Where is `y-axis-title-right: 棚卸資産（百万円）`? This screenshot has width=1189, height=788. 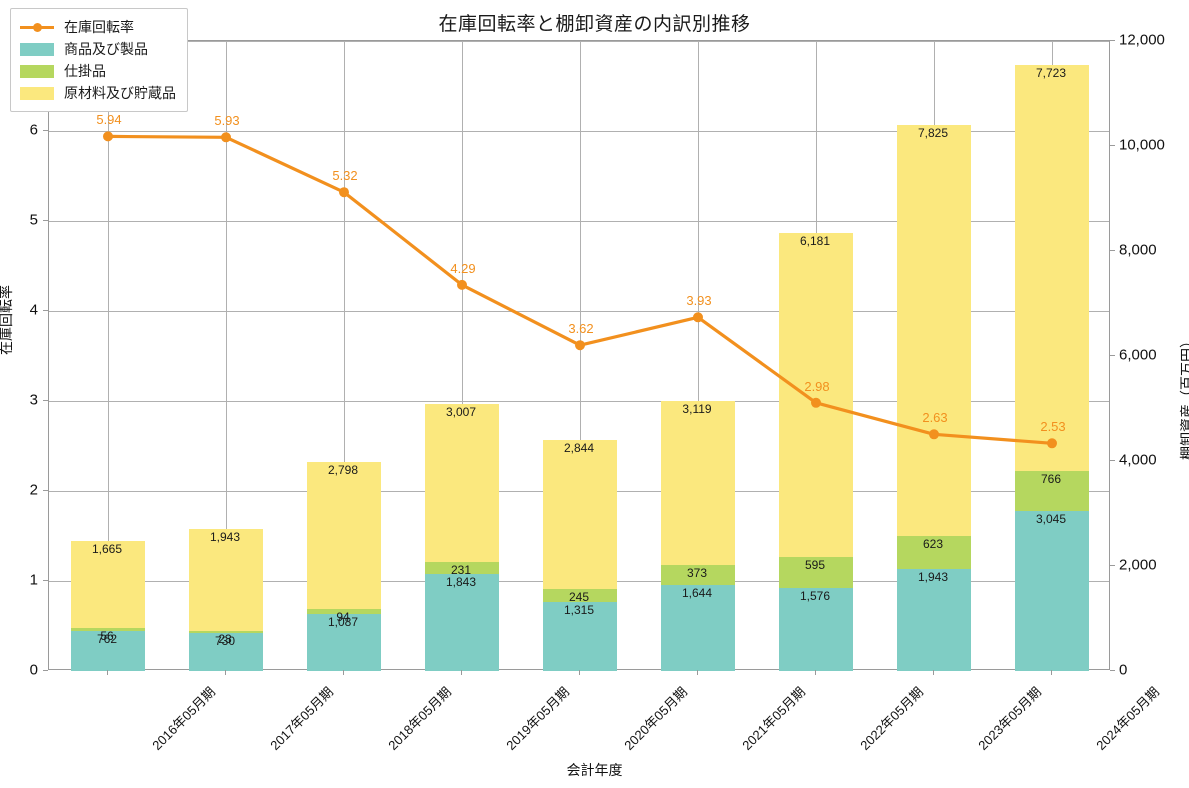 y-axis-title-right: 棚卸資産（百万円） is located at coordinates (1184, 397).